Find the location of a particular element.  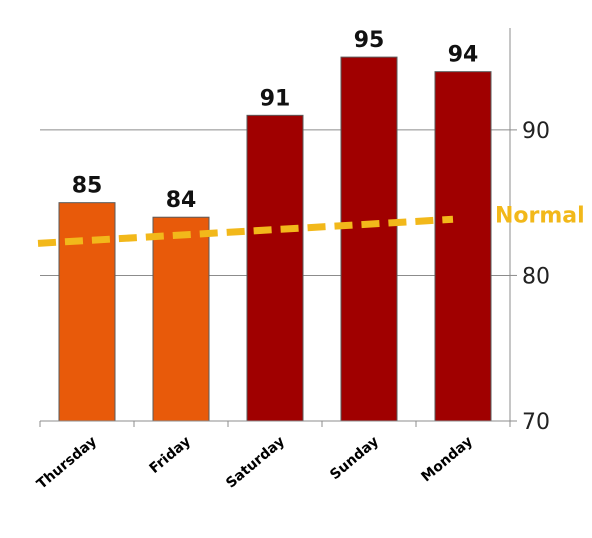

bar-saturday is located at coordinates (275, 268).